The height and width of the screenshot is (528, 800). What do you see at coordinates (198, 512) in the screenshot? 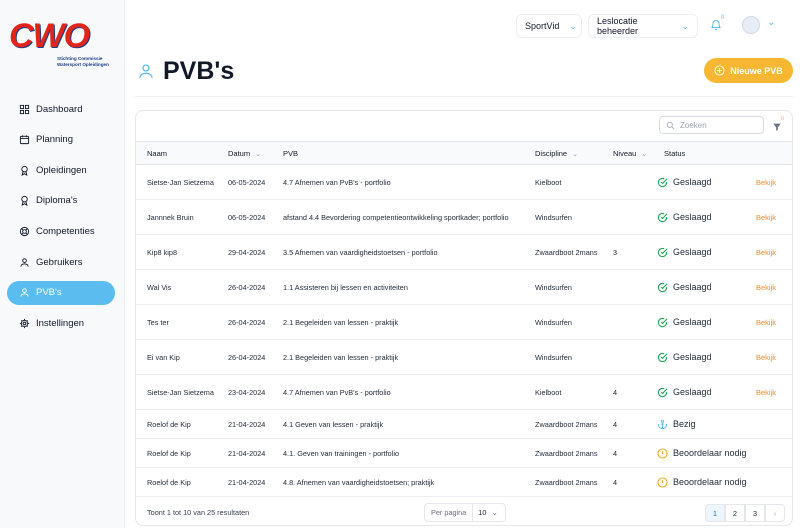
I see `summary: Toont 1 tot 10 van 25 resultaten` at bounding box center [198, 512].